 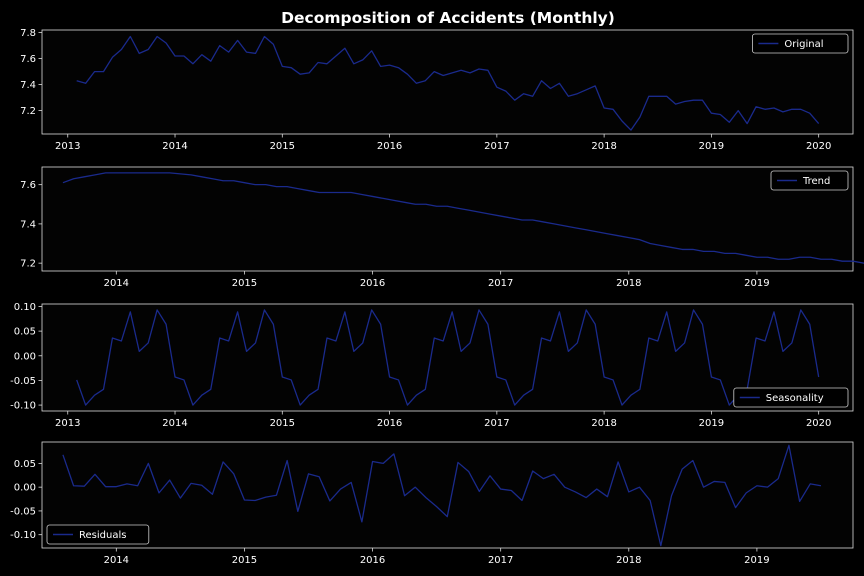 I want to click on legend: Seasonality, so click(x=791, y=397).